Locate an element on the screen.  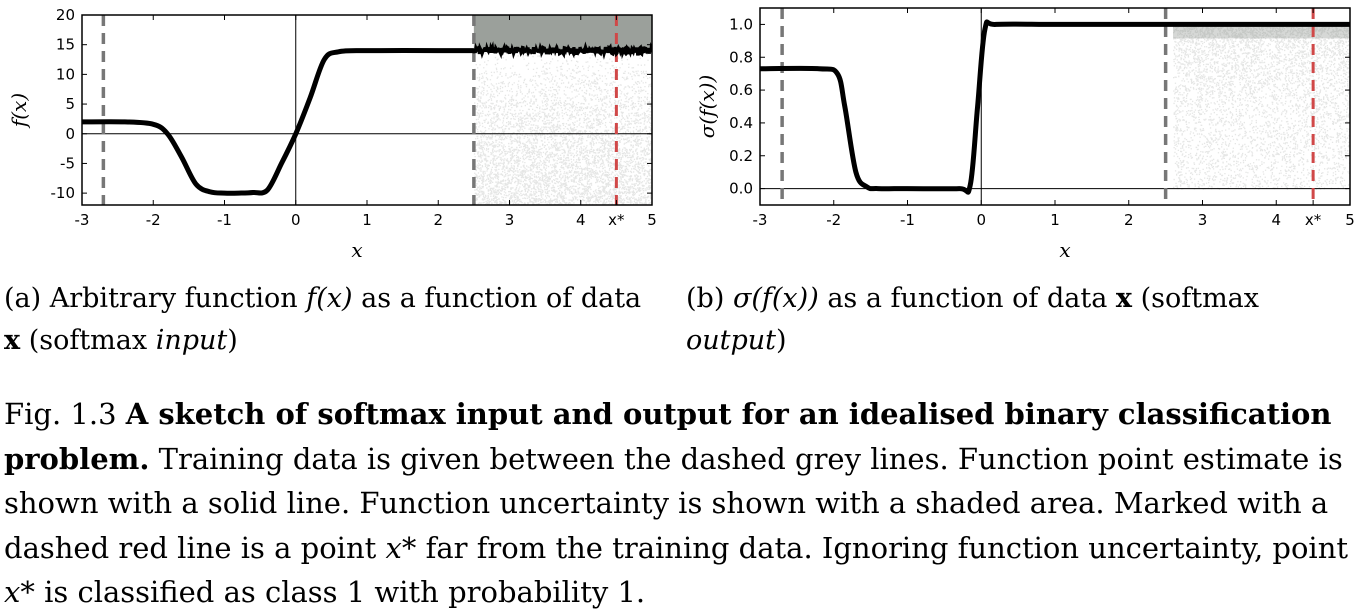
y-tick-label: 15 is located at coordinates (65, 45).